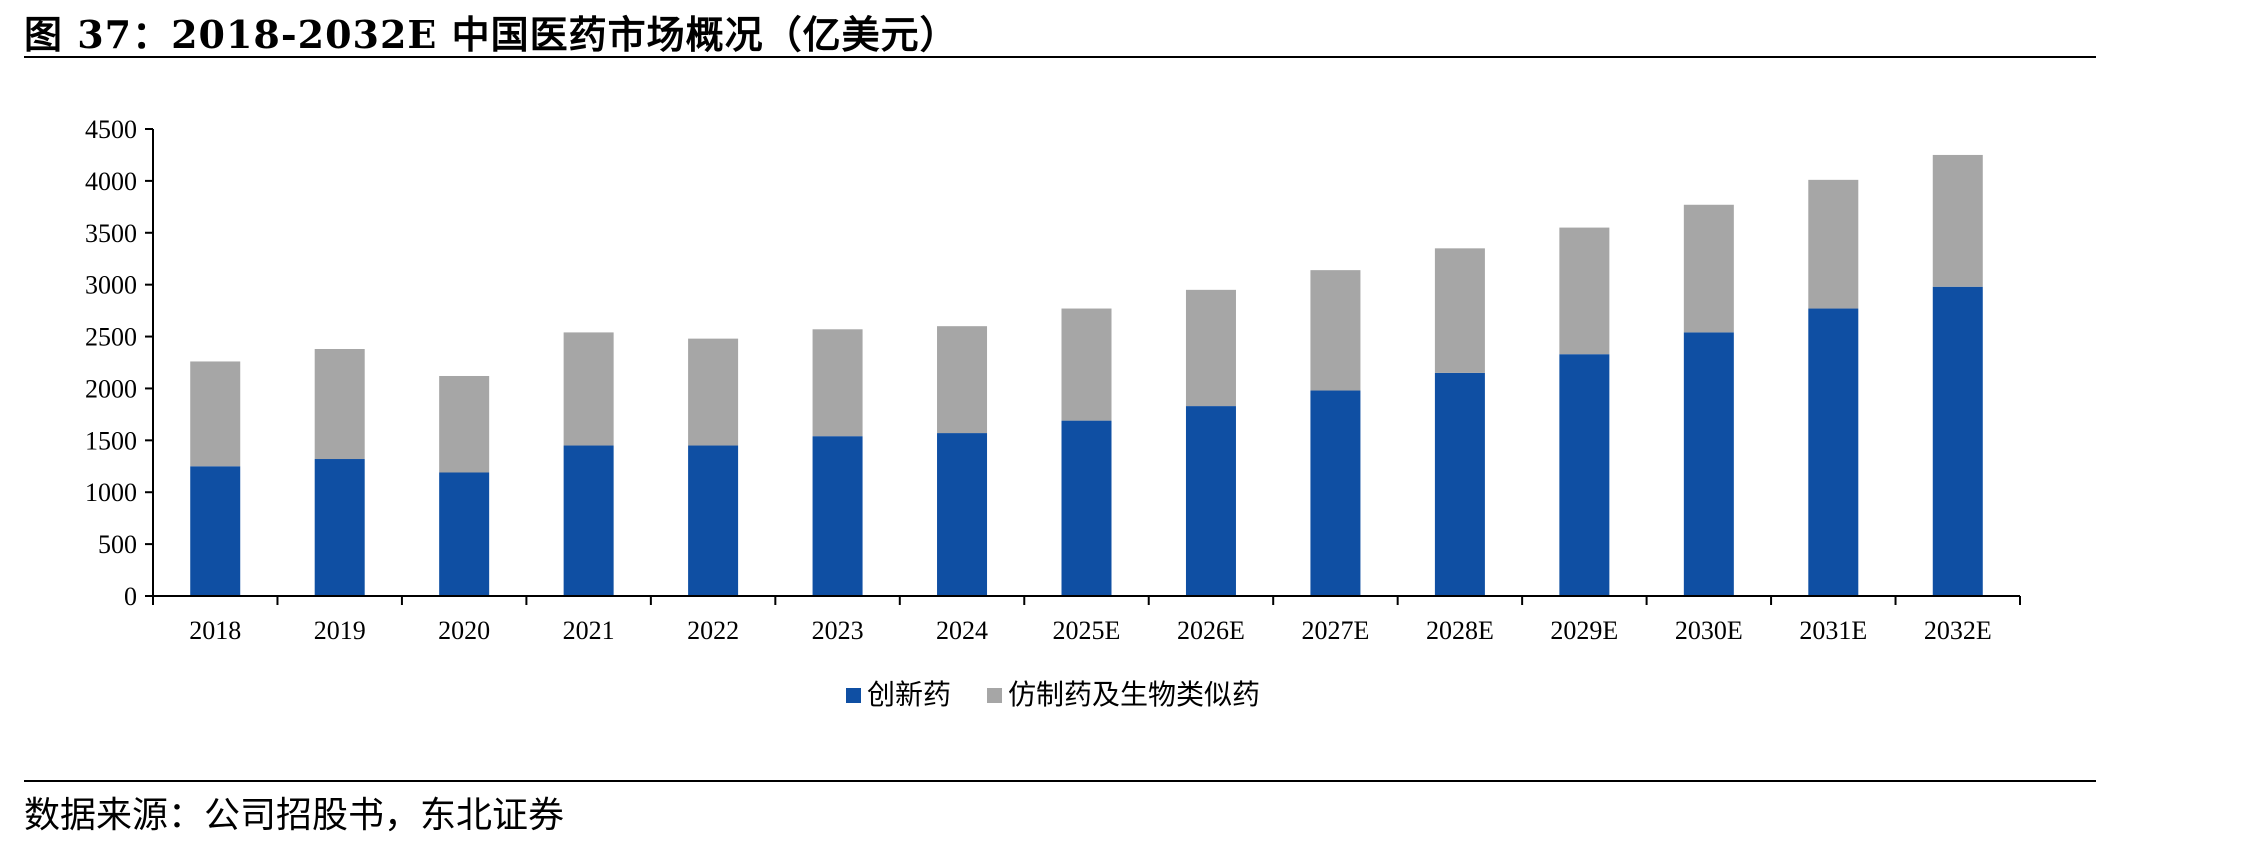 The height and width of the screenshot is (844, 2268). Describe the element at coordinates (111, 337) in the screenshot. I see `y-tick-label: 2500` at that location.